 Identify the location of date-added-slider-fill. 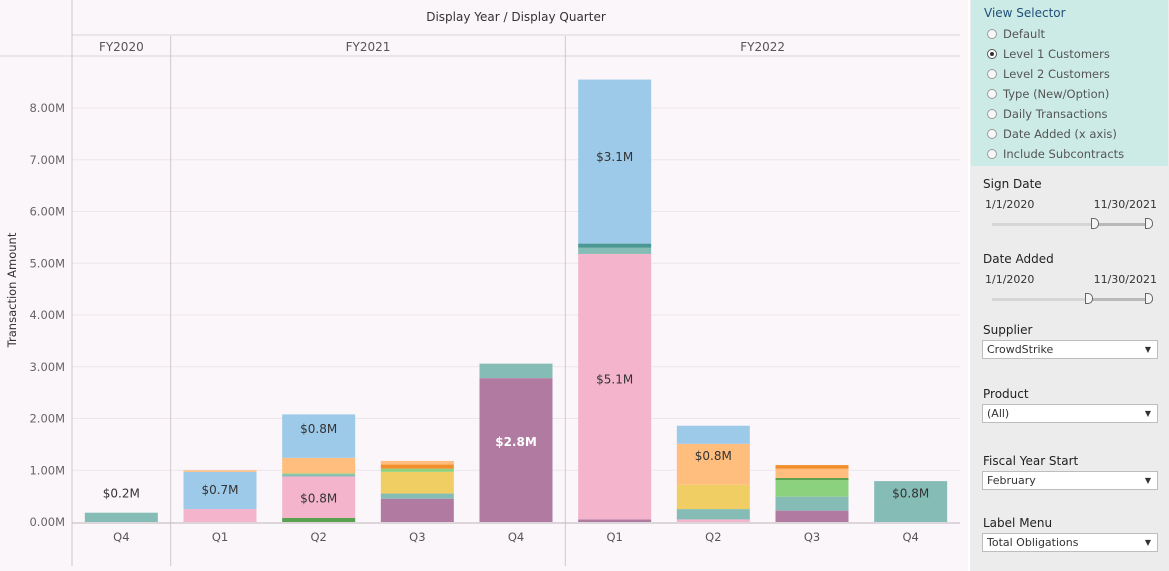
(1119, 299).